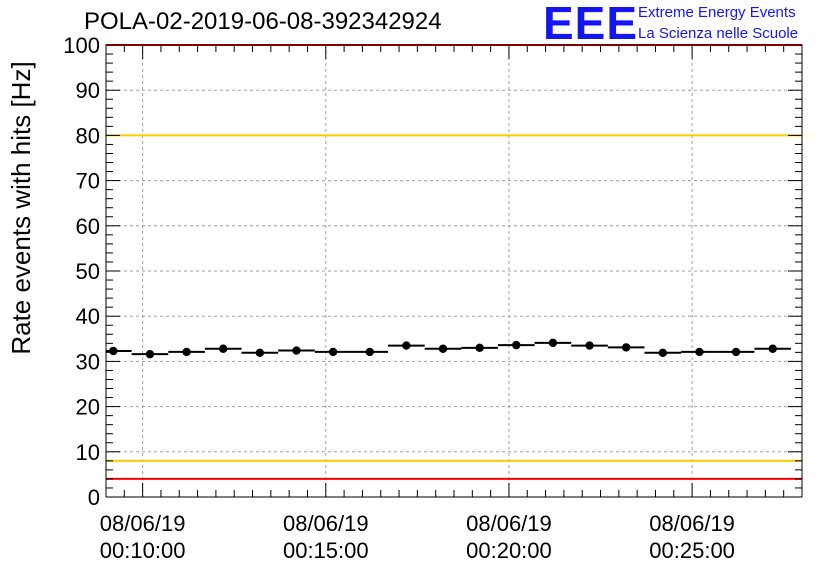 The width and height of the screenshot is (836, 577). Describe the element at coordinates (143, 550) in the screenshot. I see `x-tick-time-label: 00:10:00` at that location.